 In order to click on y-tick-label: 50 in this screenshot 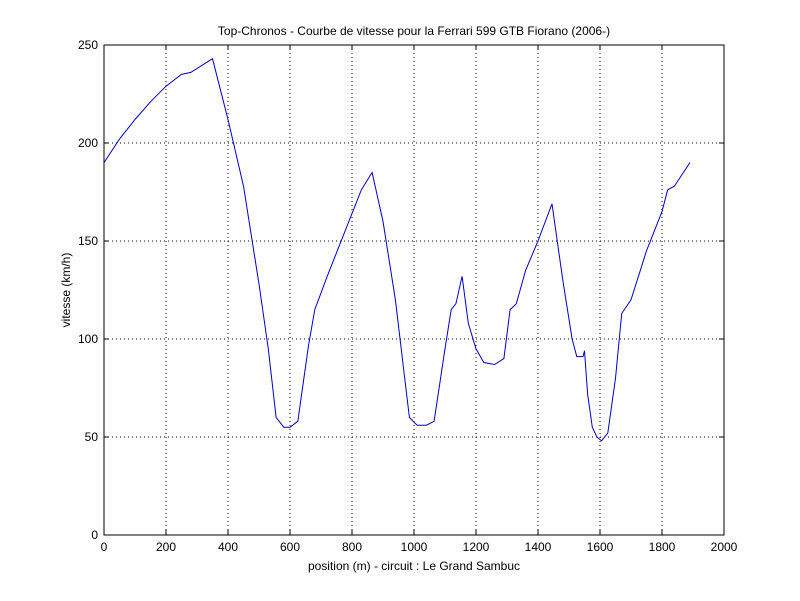, I will do `click(92, 437)`.